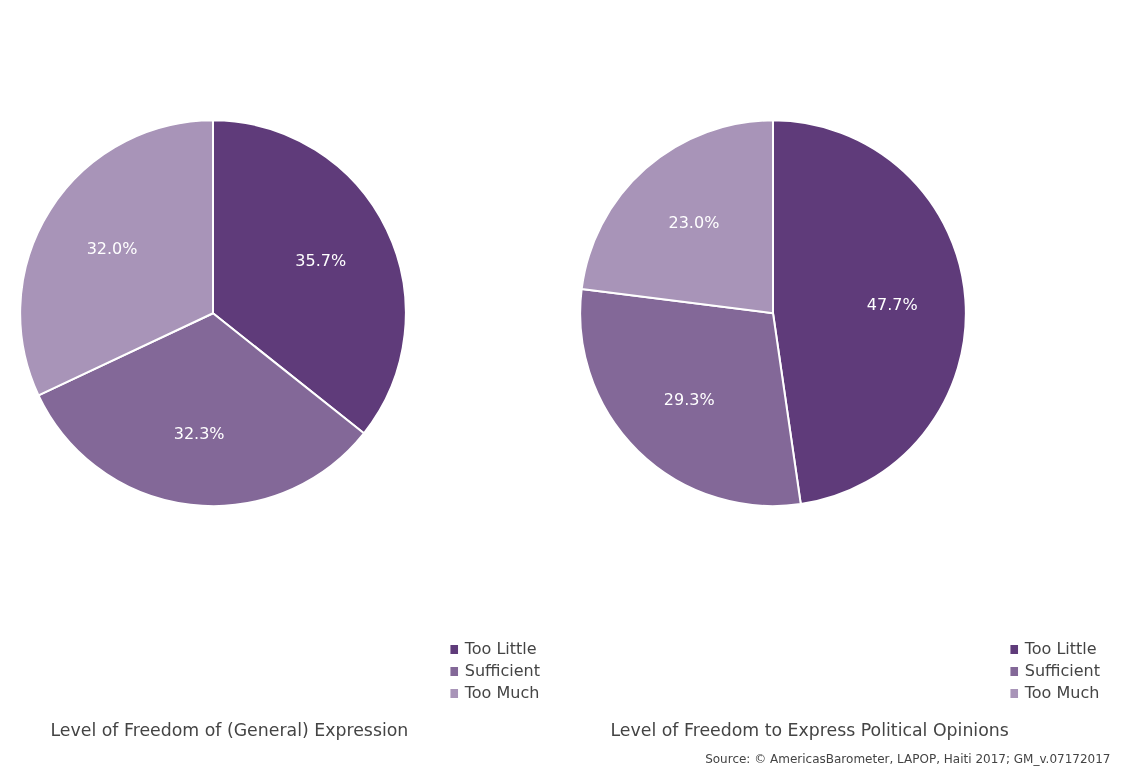 The height and width of the screenshot is (779, 1135). Describe the element at coordinates (112, 249) in the screenshot. I see `data-label: 32.0%` at that location.